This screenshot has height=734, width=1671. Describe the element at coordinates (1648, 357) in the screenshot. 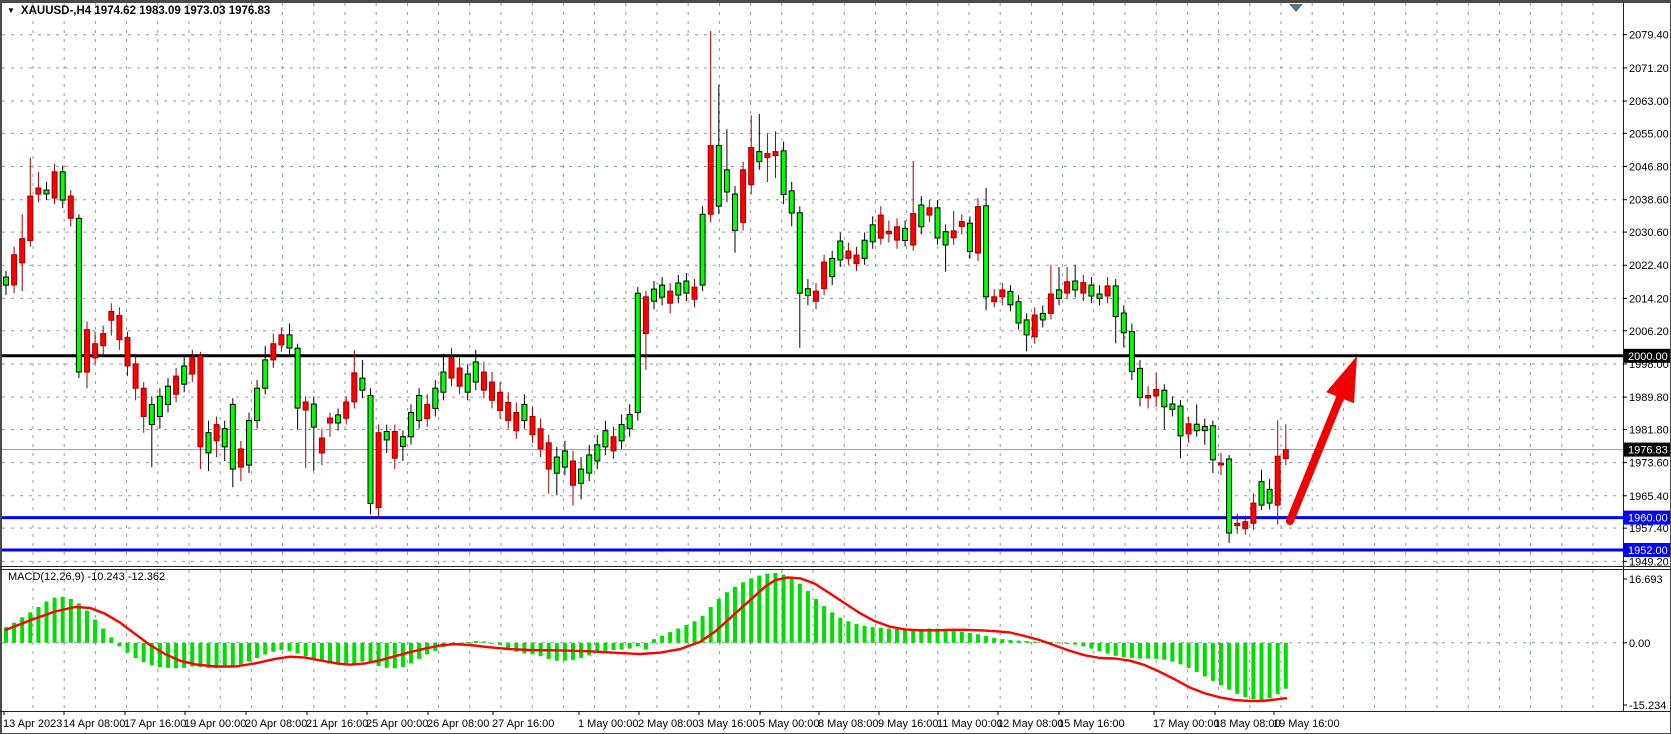

I see `price-badge-label: 2000.00` at that location.